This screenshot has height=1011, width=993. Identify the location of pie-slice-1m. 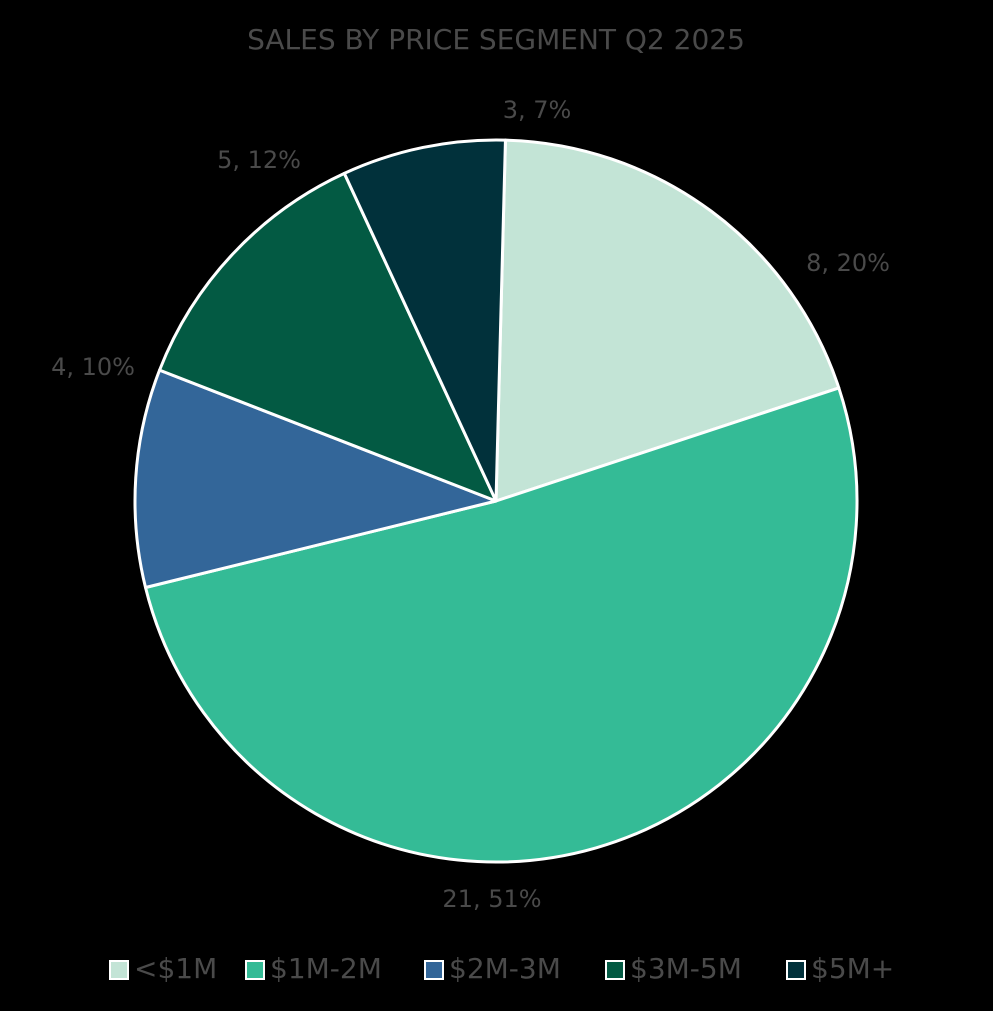
(667, 320).